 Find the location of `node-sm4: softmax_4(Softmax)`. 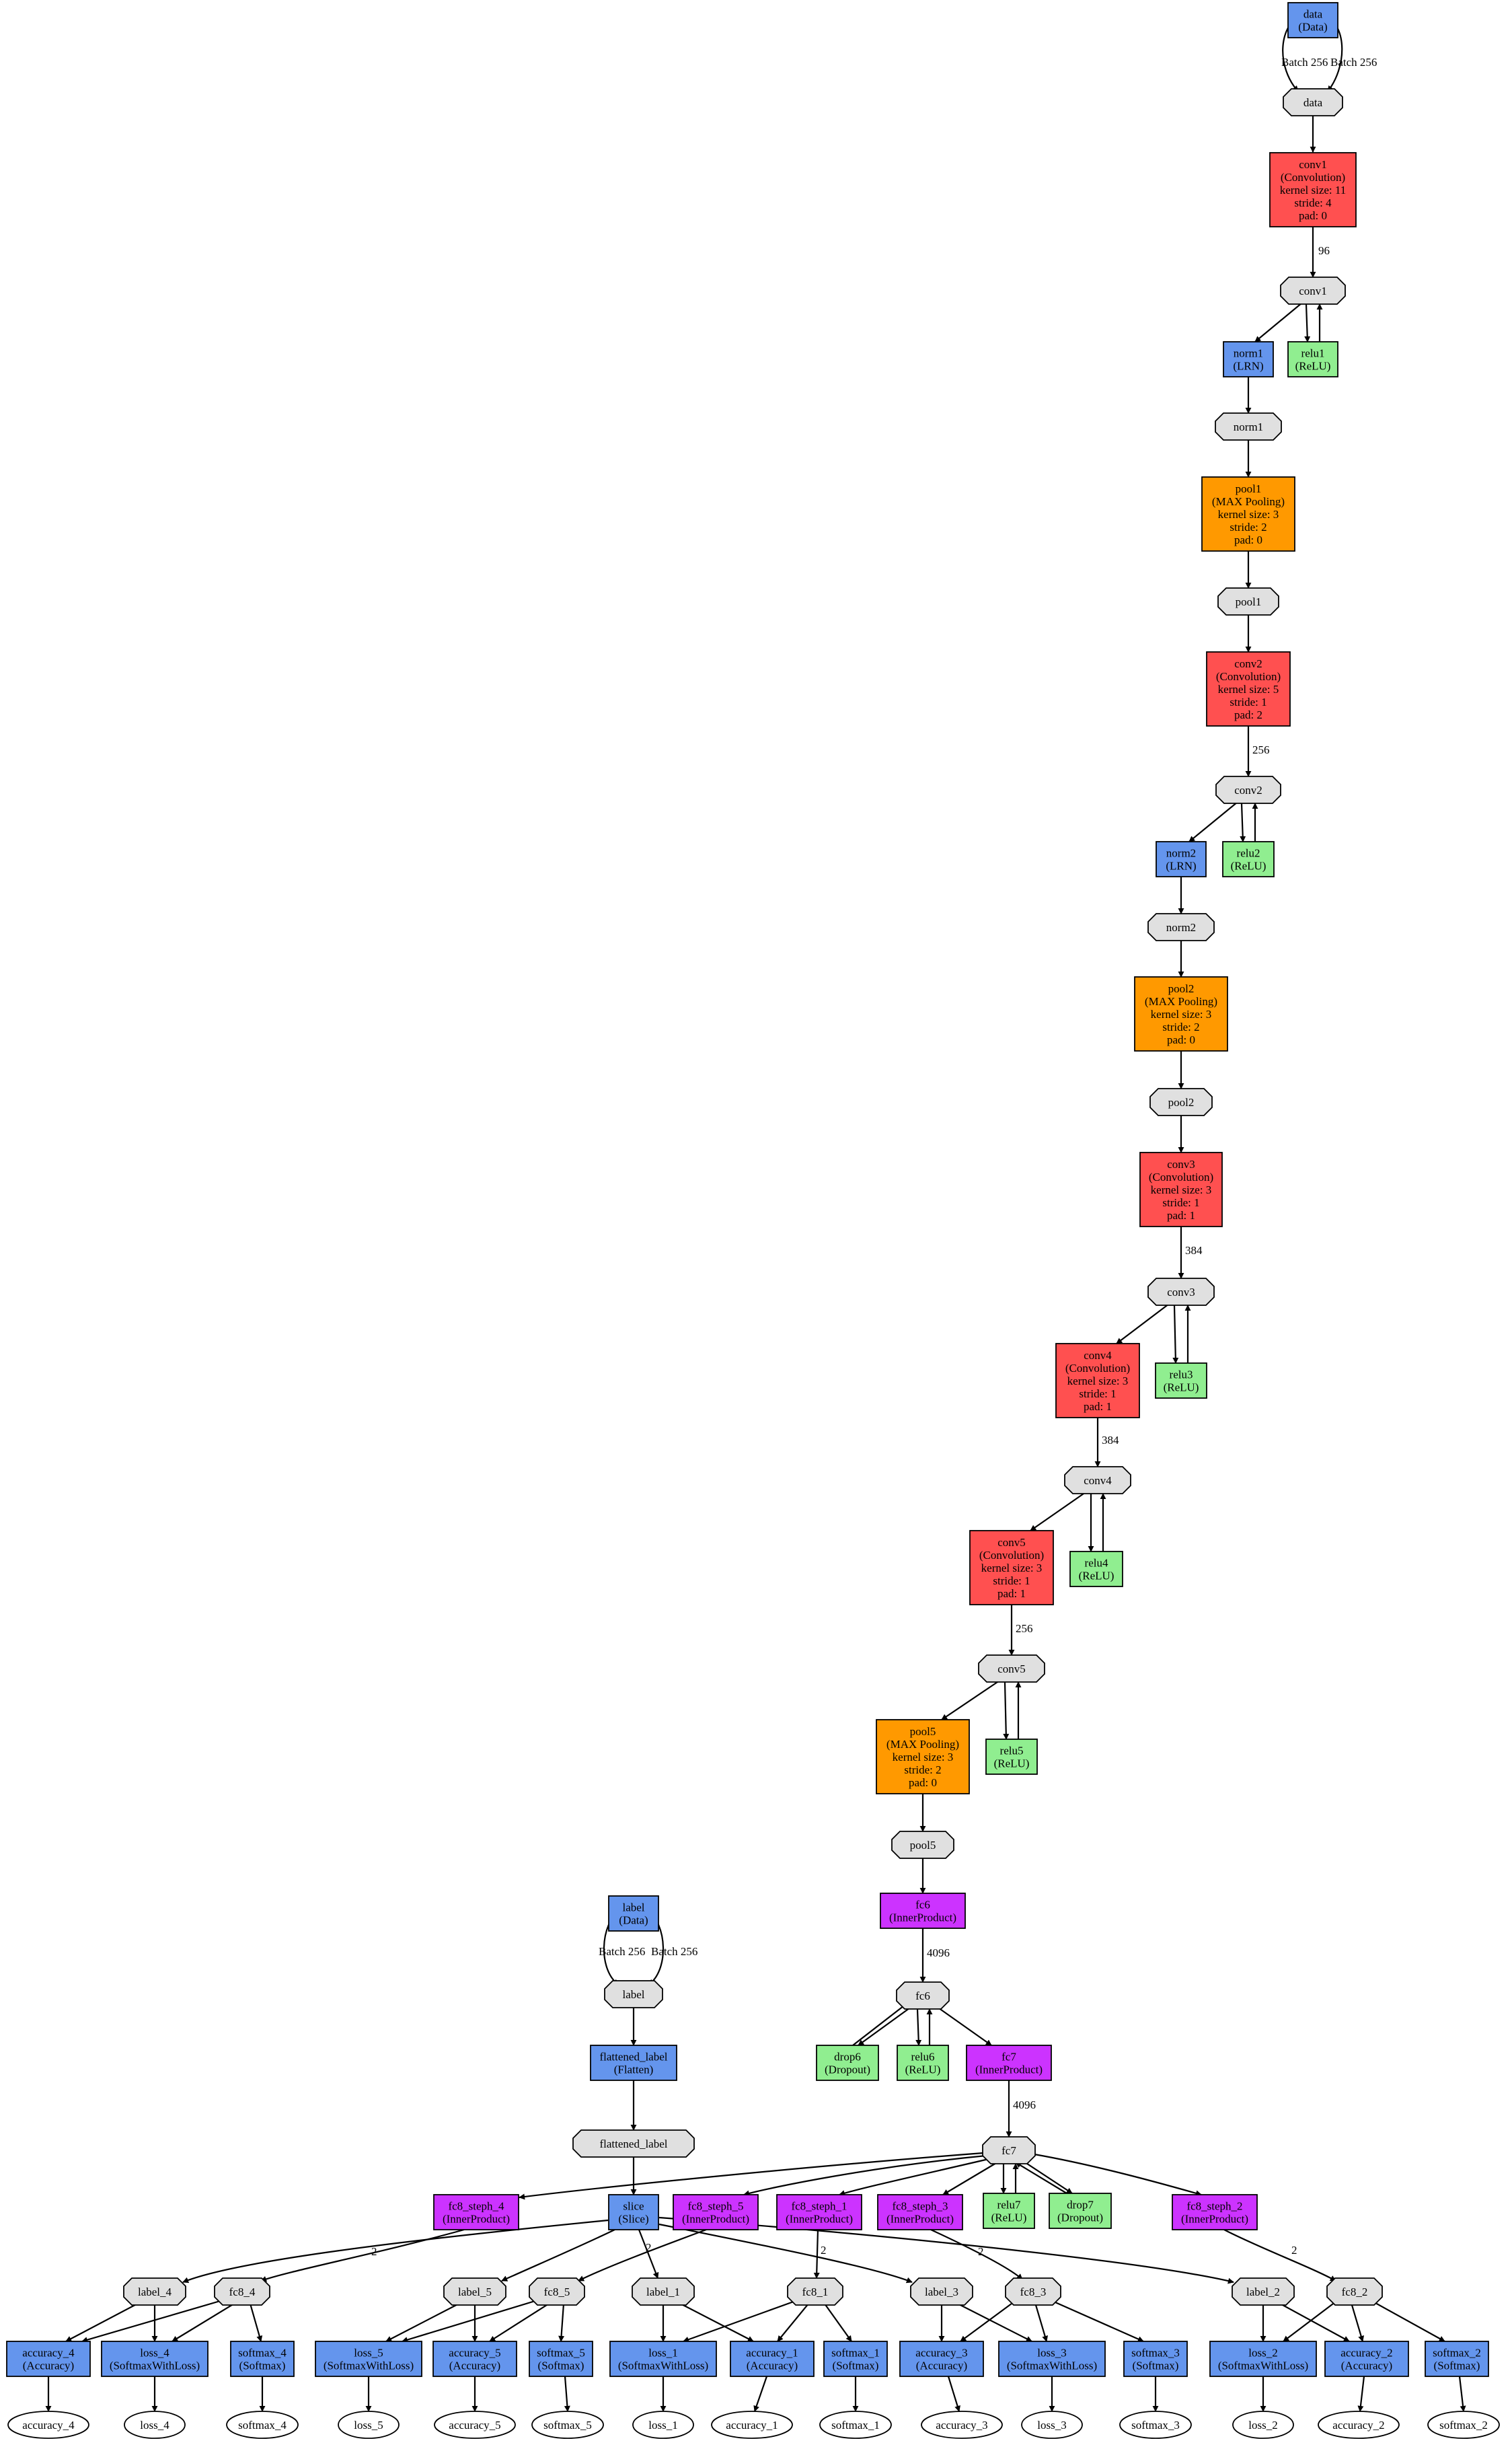

node-sm4: softmax_4(Softmax) is located at coordinates (262, 2359).